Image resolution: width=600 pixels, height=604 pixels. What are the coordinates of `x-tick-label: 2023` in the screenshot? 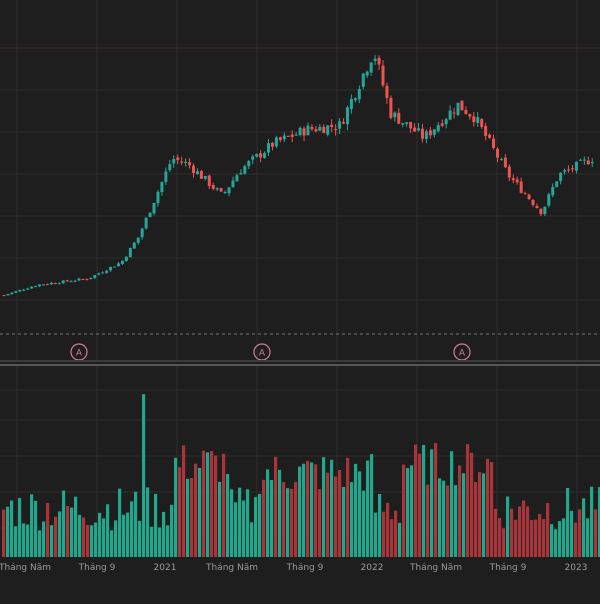 It's located at (576, 568).